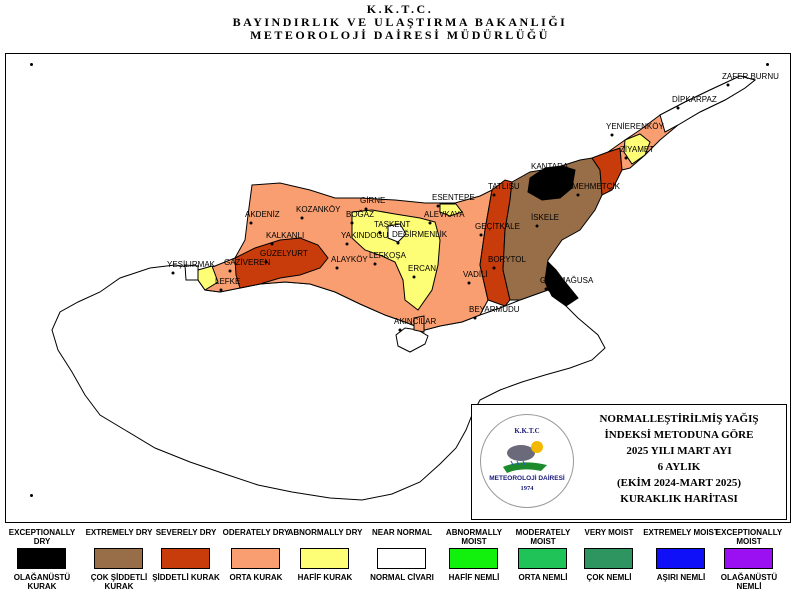 The height and width of the screenshot is (599, 800). Describe the element at coordinates (285, 235) in the screenshot. I see `place-label: KALKANLI` at that location.